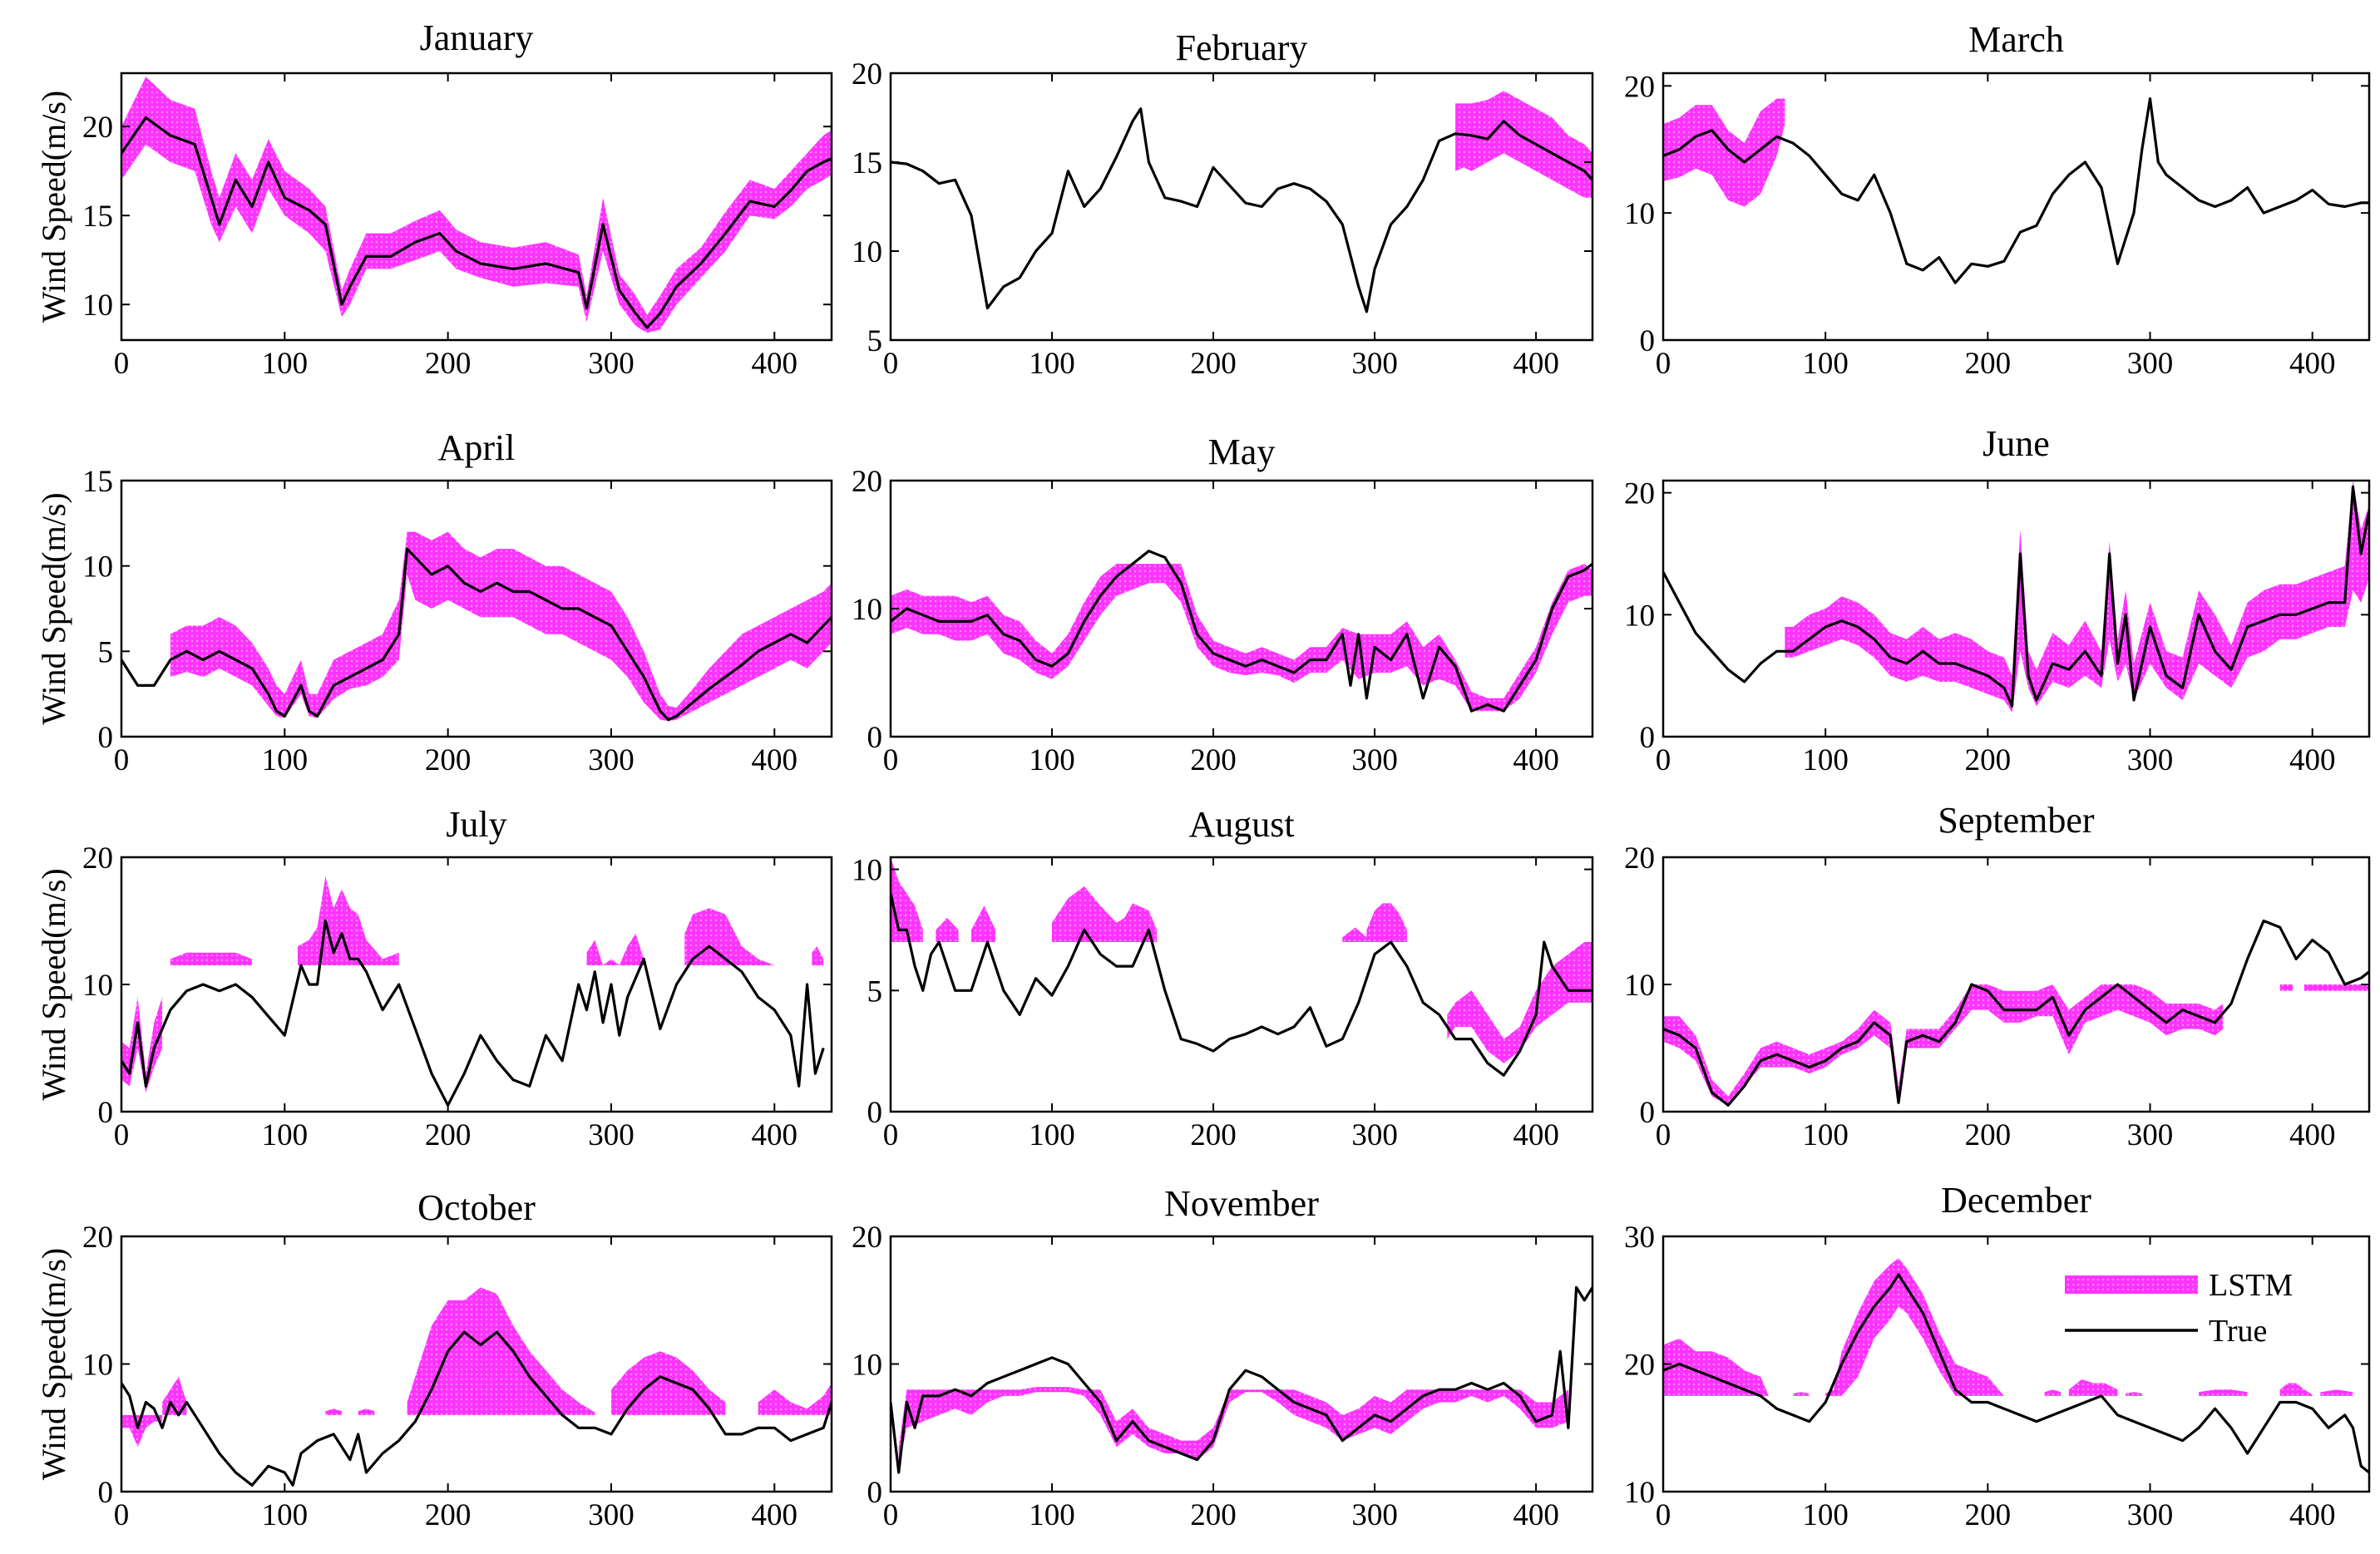 This screenshot has width=2380, height=1554. What do you see at coordinates (2016, 443) in the screenshot?
I see `panel-title-june: June` at bounding box center [2016, 443].